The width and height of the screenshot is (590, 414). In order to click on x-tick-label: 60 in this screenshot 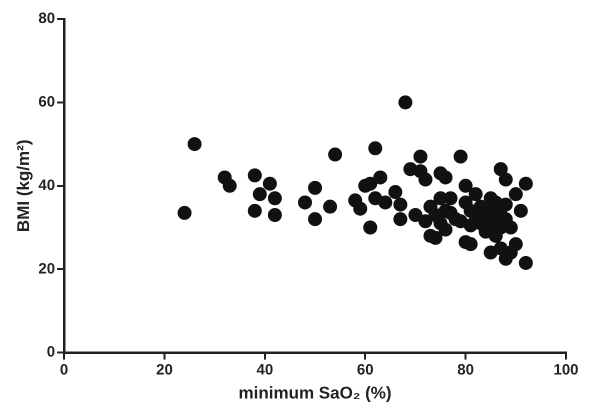, I will do `click(365, 370)`.